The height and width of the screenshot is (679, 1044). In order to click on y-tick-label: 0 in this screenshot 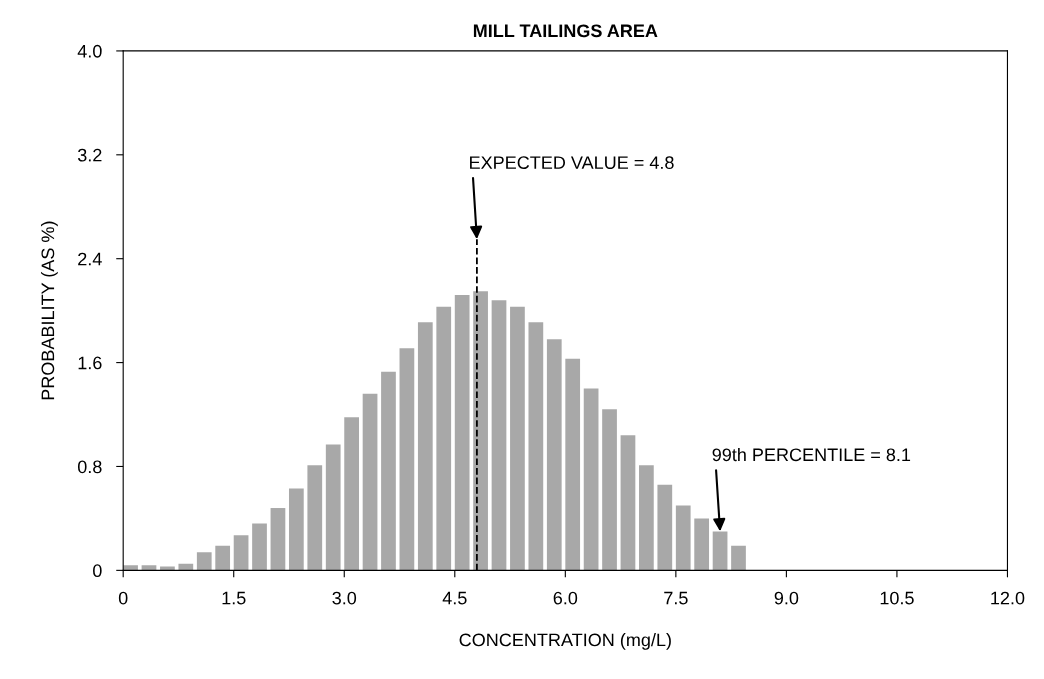, I will do `click(97, 571)`.